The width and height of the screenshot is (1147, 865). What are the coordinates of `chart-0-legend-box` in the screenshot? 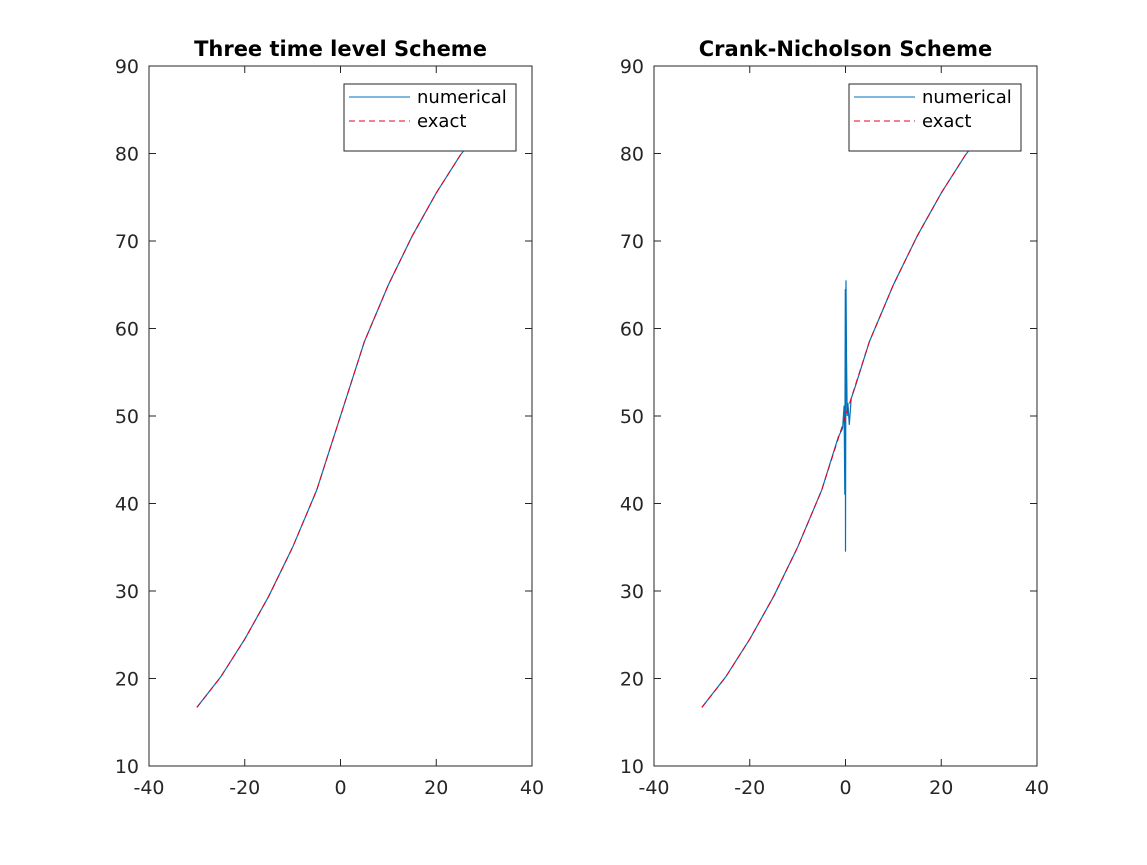 It's located at (430, 117).